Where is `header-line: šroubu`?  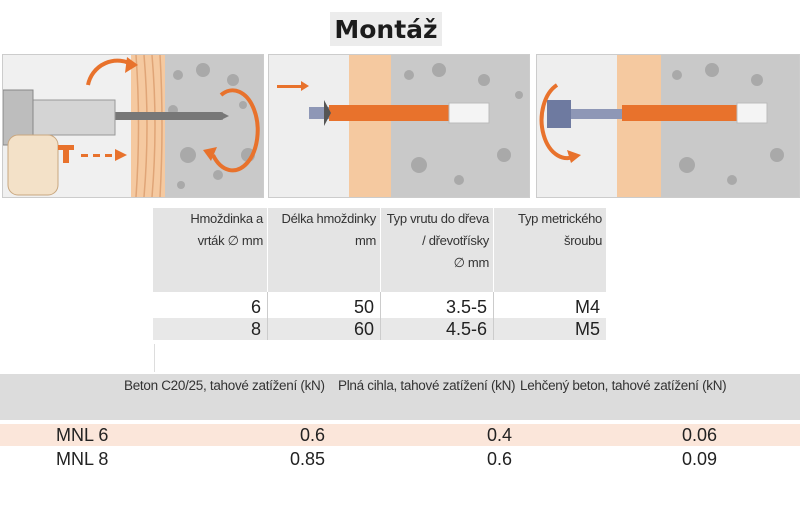
header-line: šroubu is located at coordinates (583, 240).